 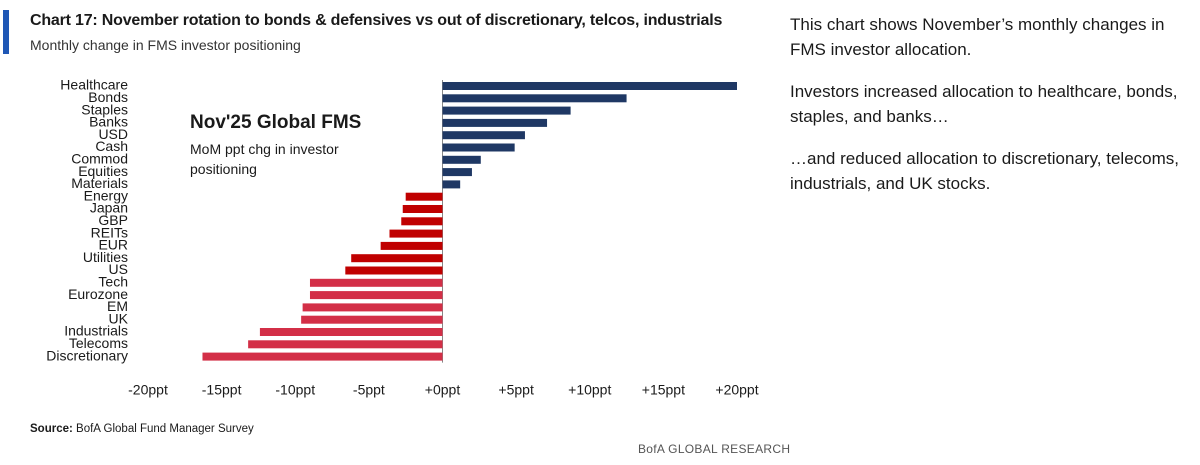 I want to click on y-tick-label: Japan, so click(x=109, y=208).